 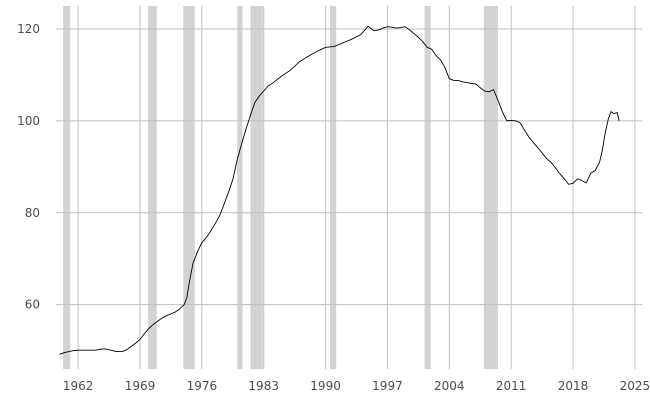 What do you see at coordinates (32, 305) in the screenshot?
I see `y-tick-label: 60` at bounding box center [32, 305].